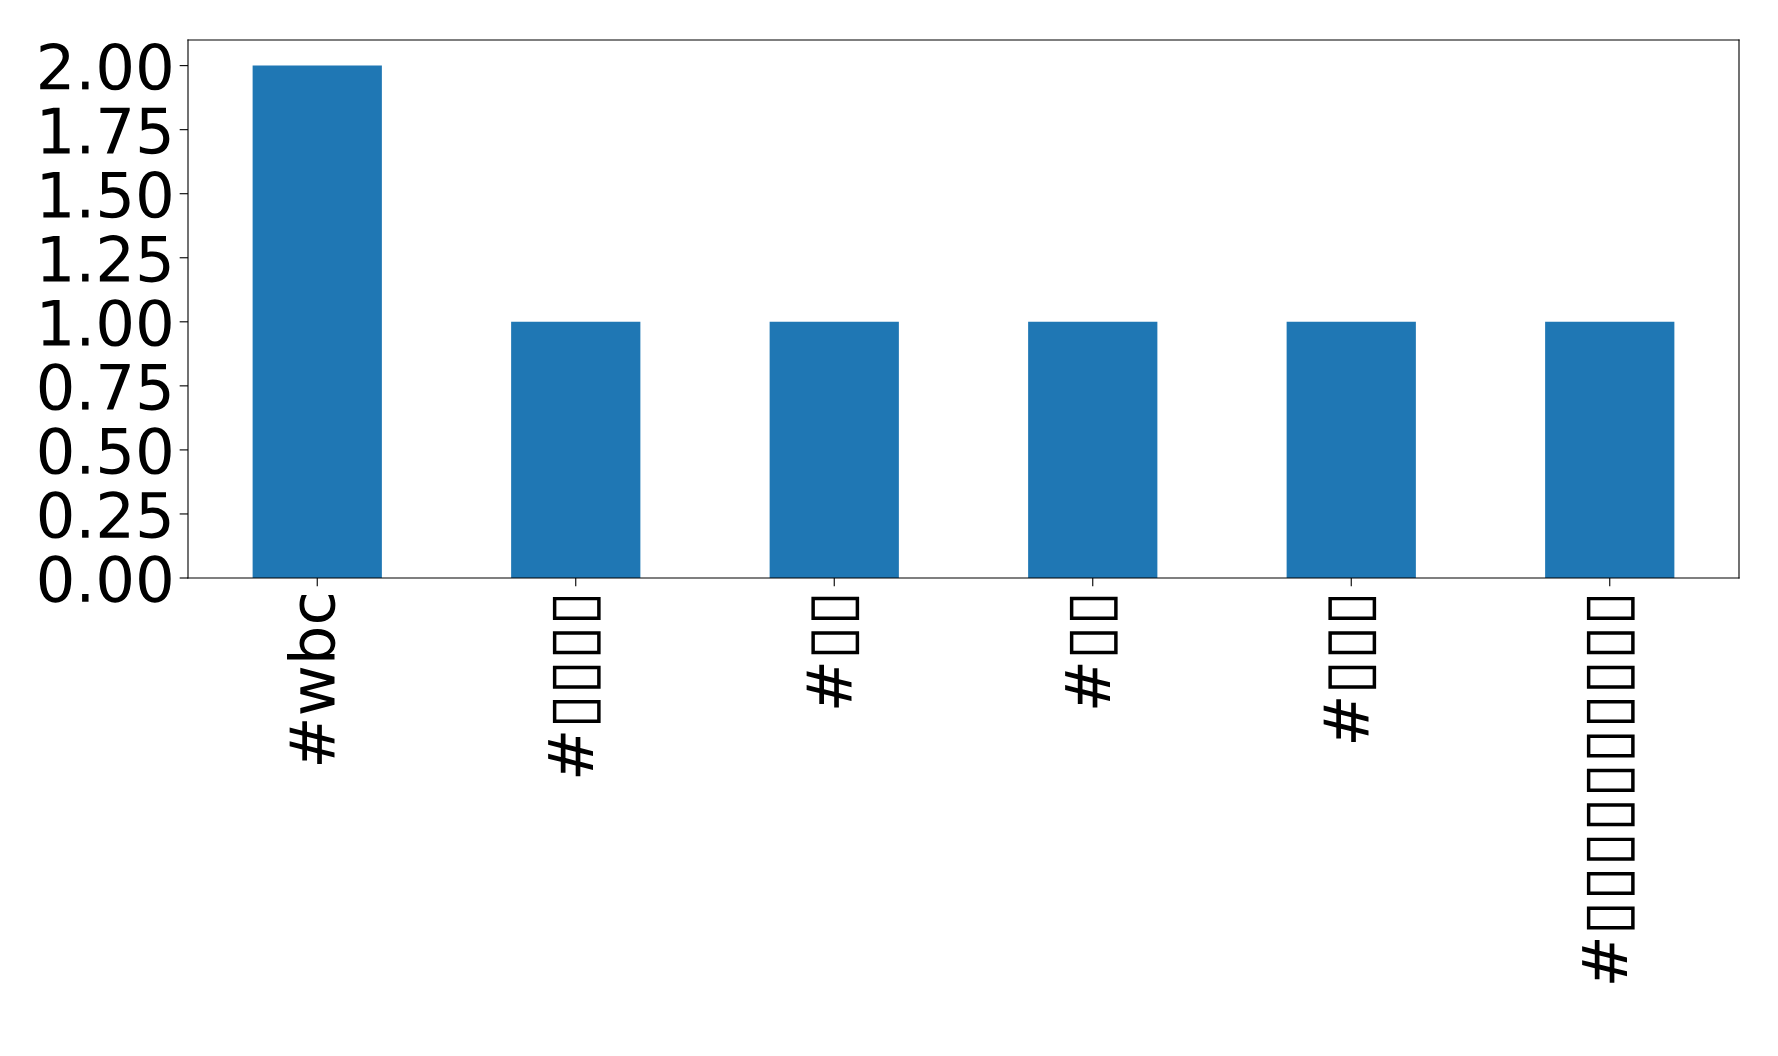  Describe the element at coordinates (1350, 669) in the screenshot. I see `x-tick-label: #▯▯▯` at that location.